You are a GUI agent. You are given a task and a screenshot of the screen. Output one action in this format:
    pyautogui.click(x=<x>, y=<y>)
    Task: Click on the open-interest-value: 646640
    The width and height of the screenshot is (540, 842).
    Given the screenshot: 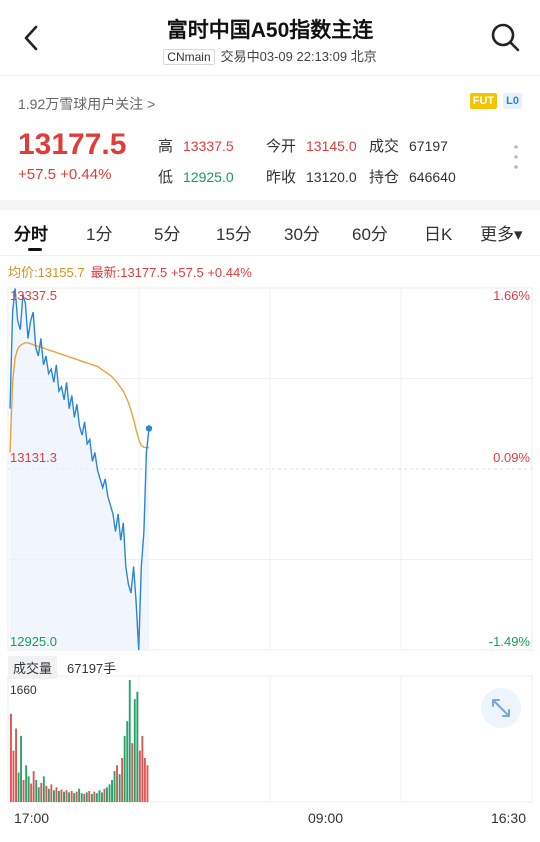 What is the action you would take?
    pyautogui.click(x=432, y=177)
    